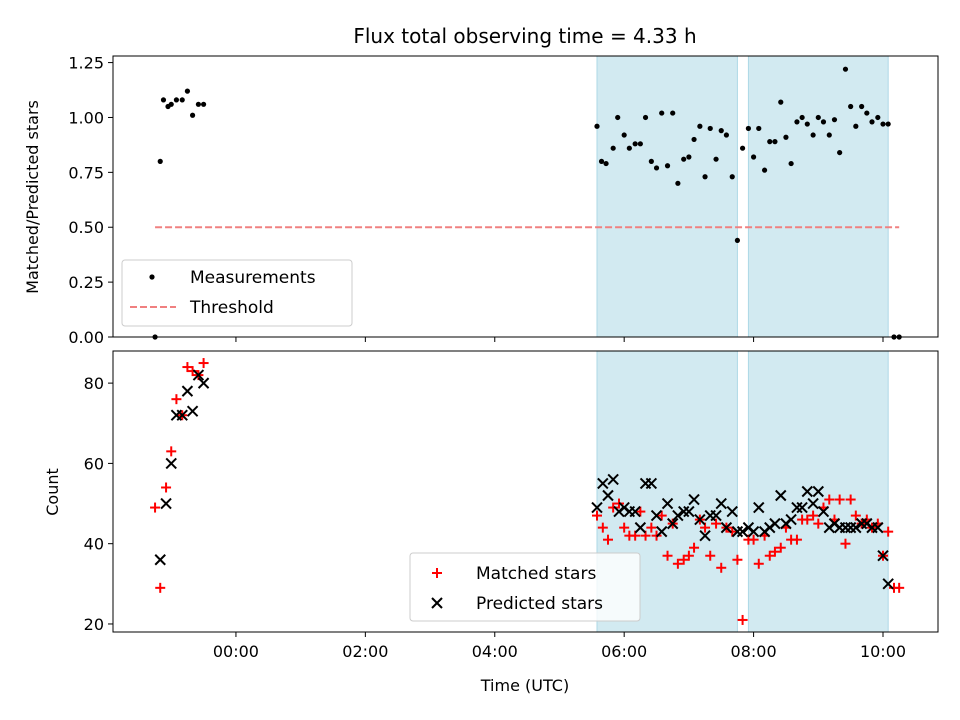  What do you see at coordinates (86, 337) in the screenshot?
I see `y-tick-label-0: 0.00` at bounding box center [86, 337].